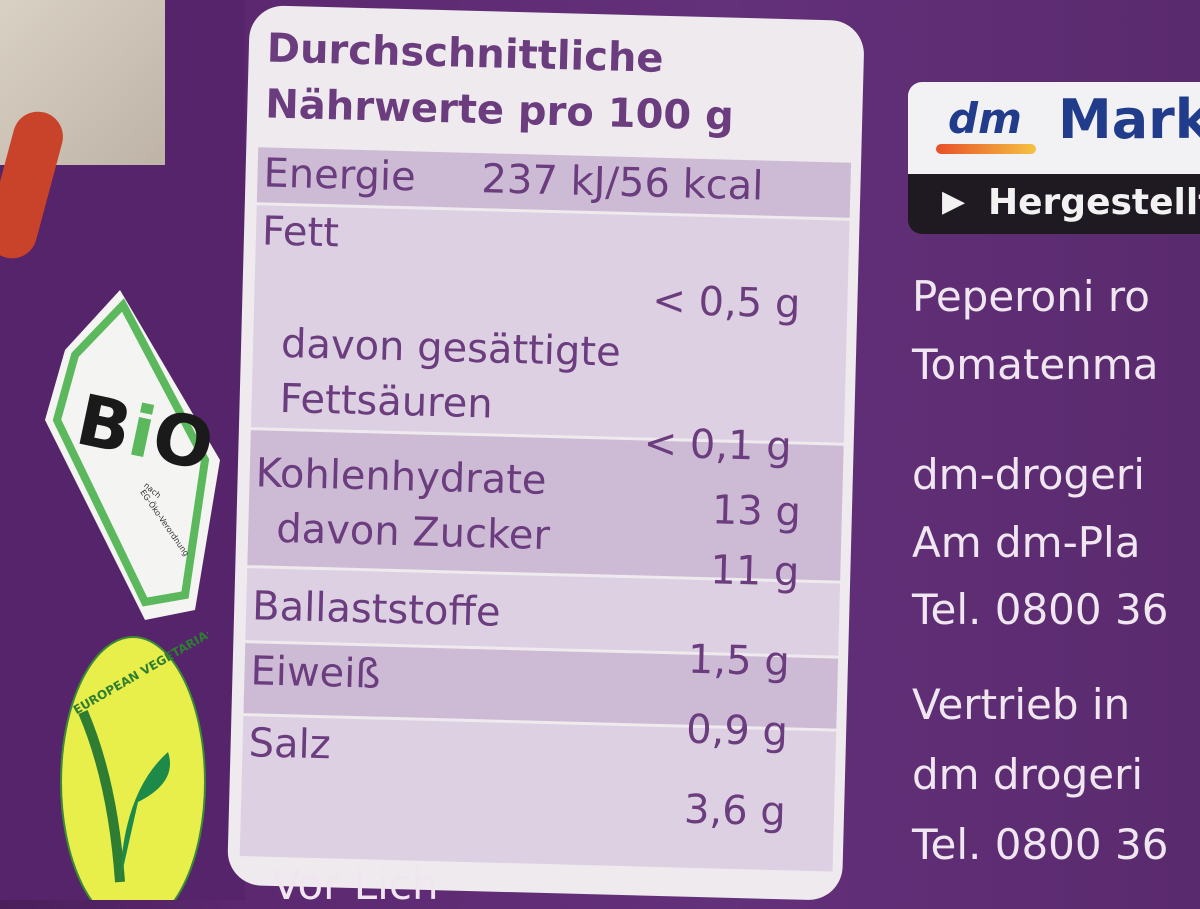  I want to click on dm-brand-banner: dm Mark ▶ Hergestellt, so click(1054, 158).